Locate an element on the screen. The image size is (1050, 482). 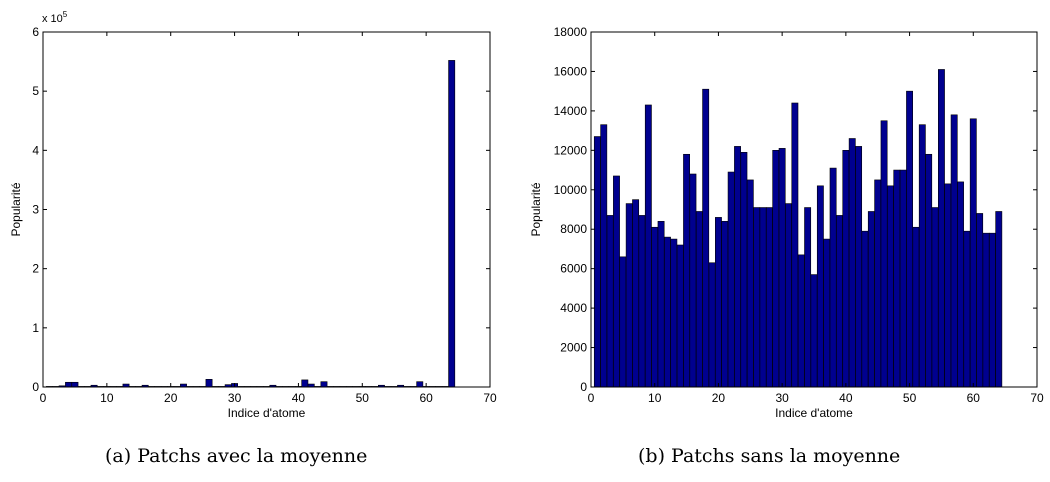
chart-a-y-tick-label: 4 is located at coordinates (35, 150).